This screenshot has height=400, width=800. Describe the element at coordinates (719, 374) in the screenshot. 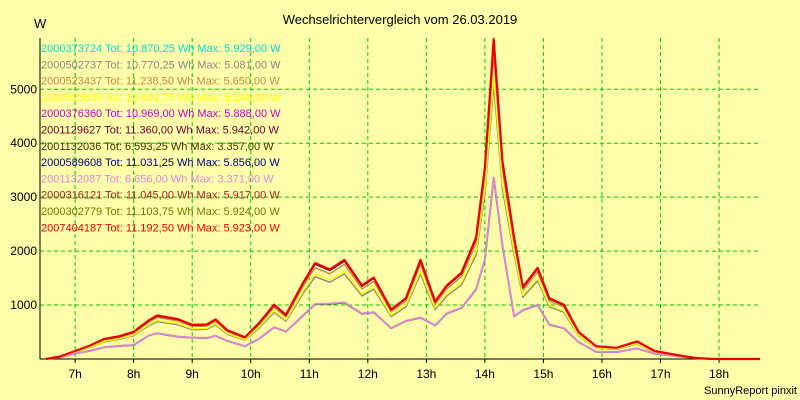

I see `x-tick-label: 18h` at that location.